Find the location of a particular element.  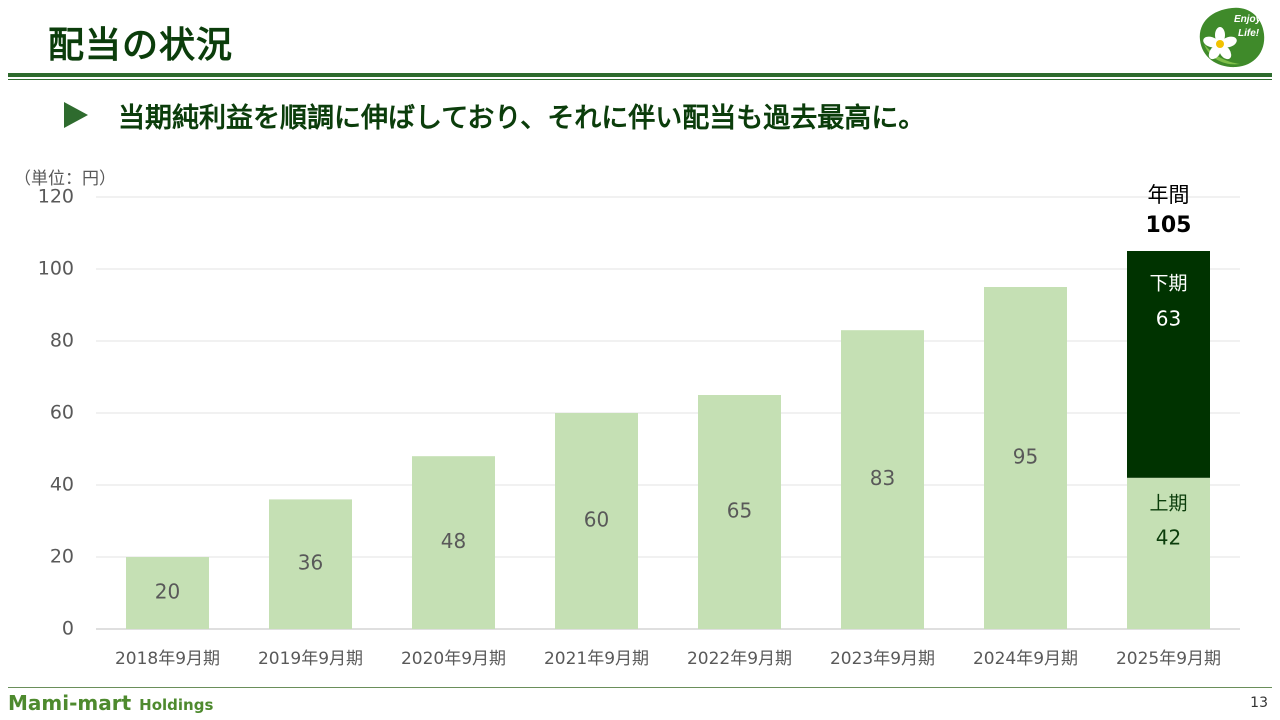

bar-value-label: 95 is located at coordinates (1025, 457).